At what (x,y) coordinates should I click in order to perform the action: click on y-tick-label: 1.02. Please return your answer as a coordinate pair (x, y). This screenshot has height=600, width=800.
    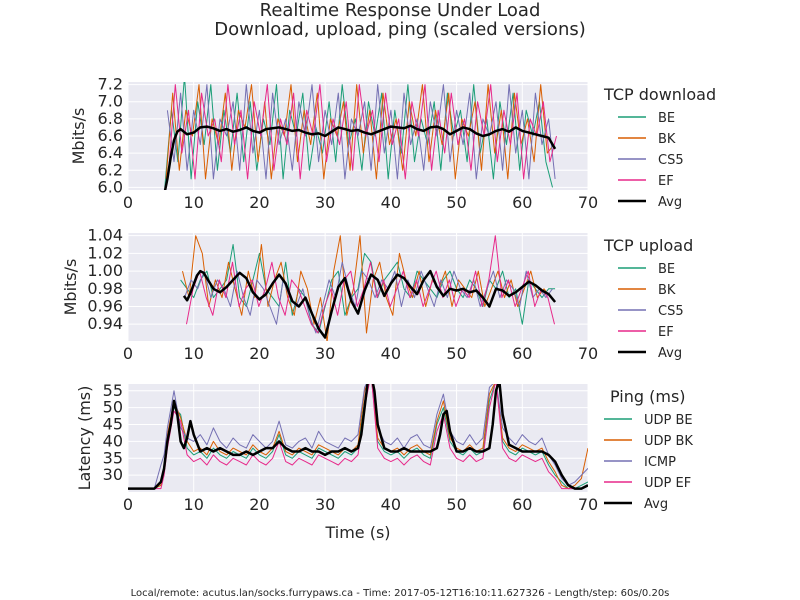
    Looking at the image, I should click on (105, 252).